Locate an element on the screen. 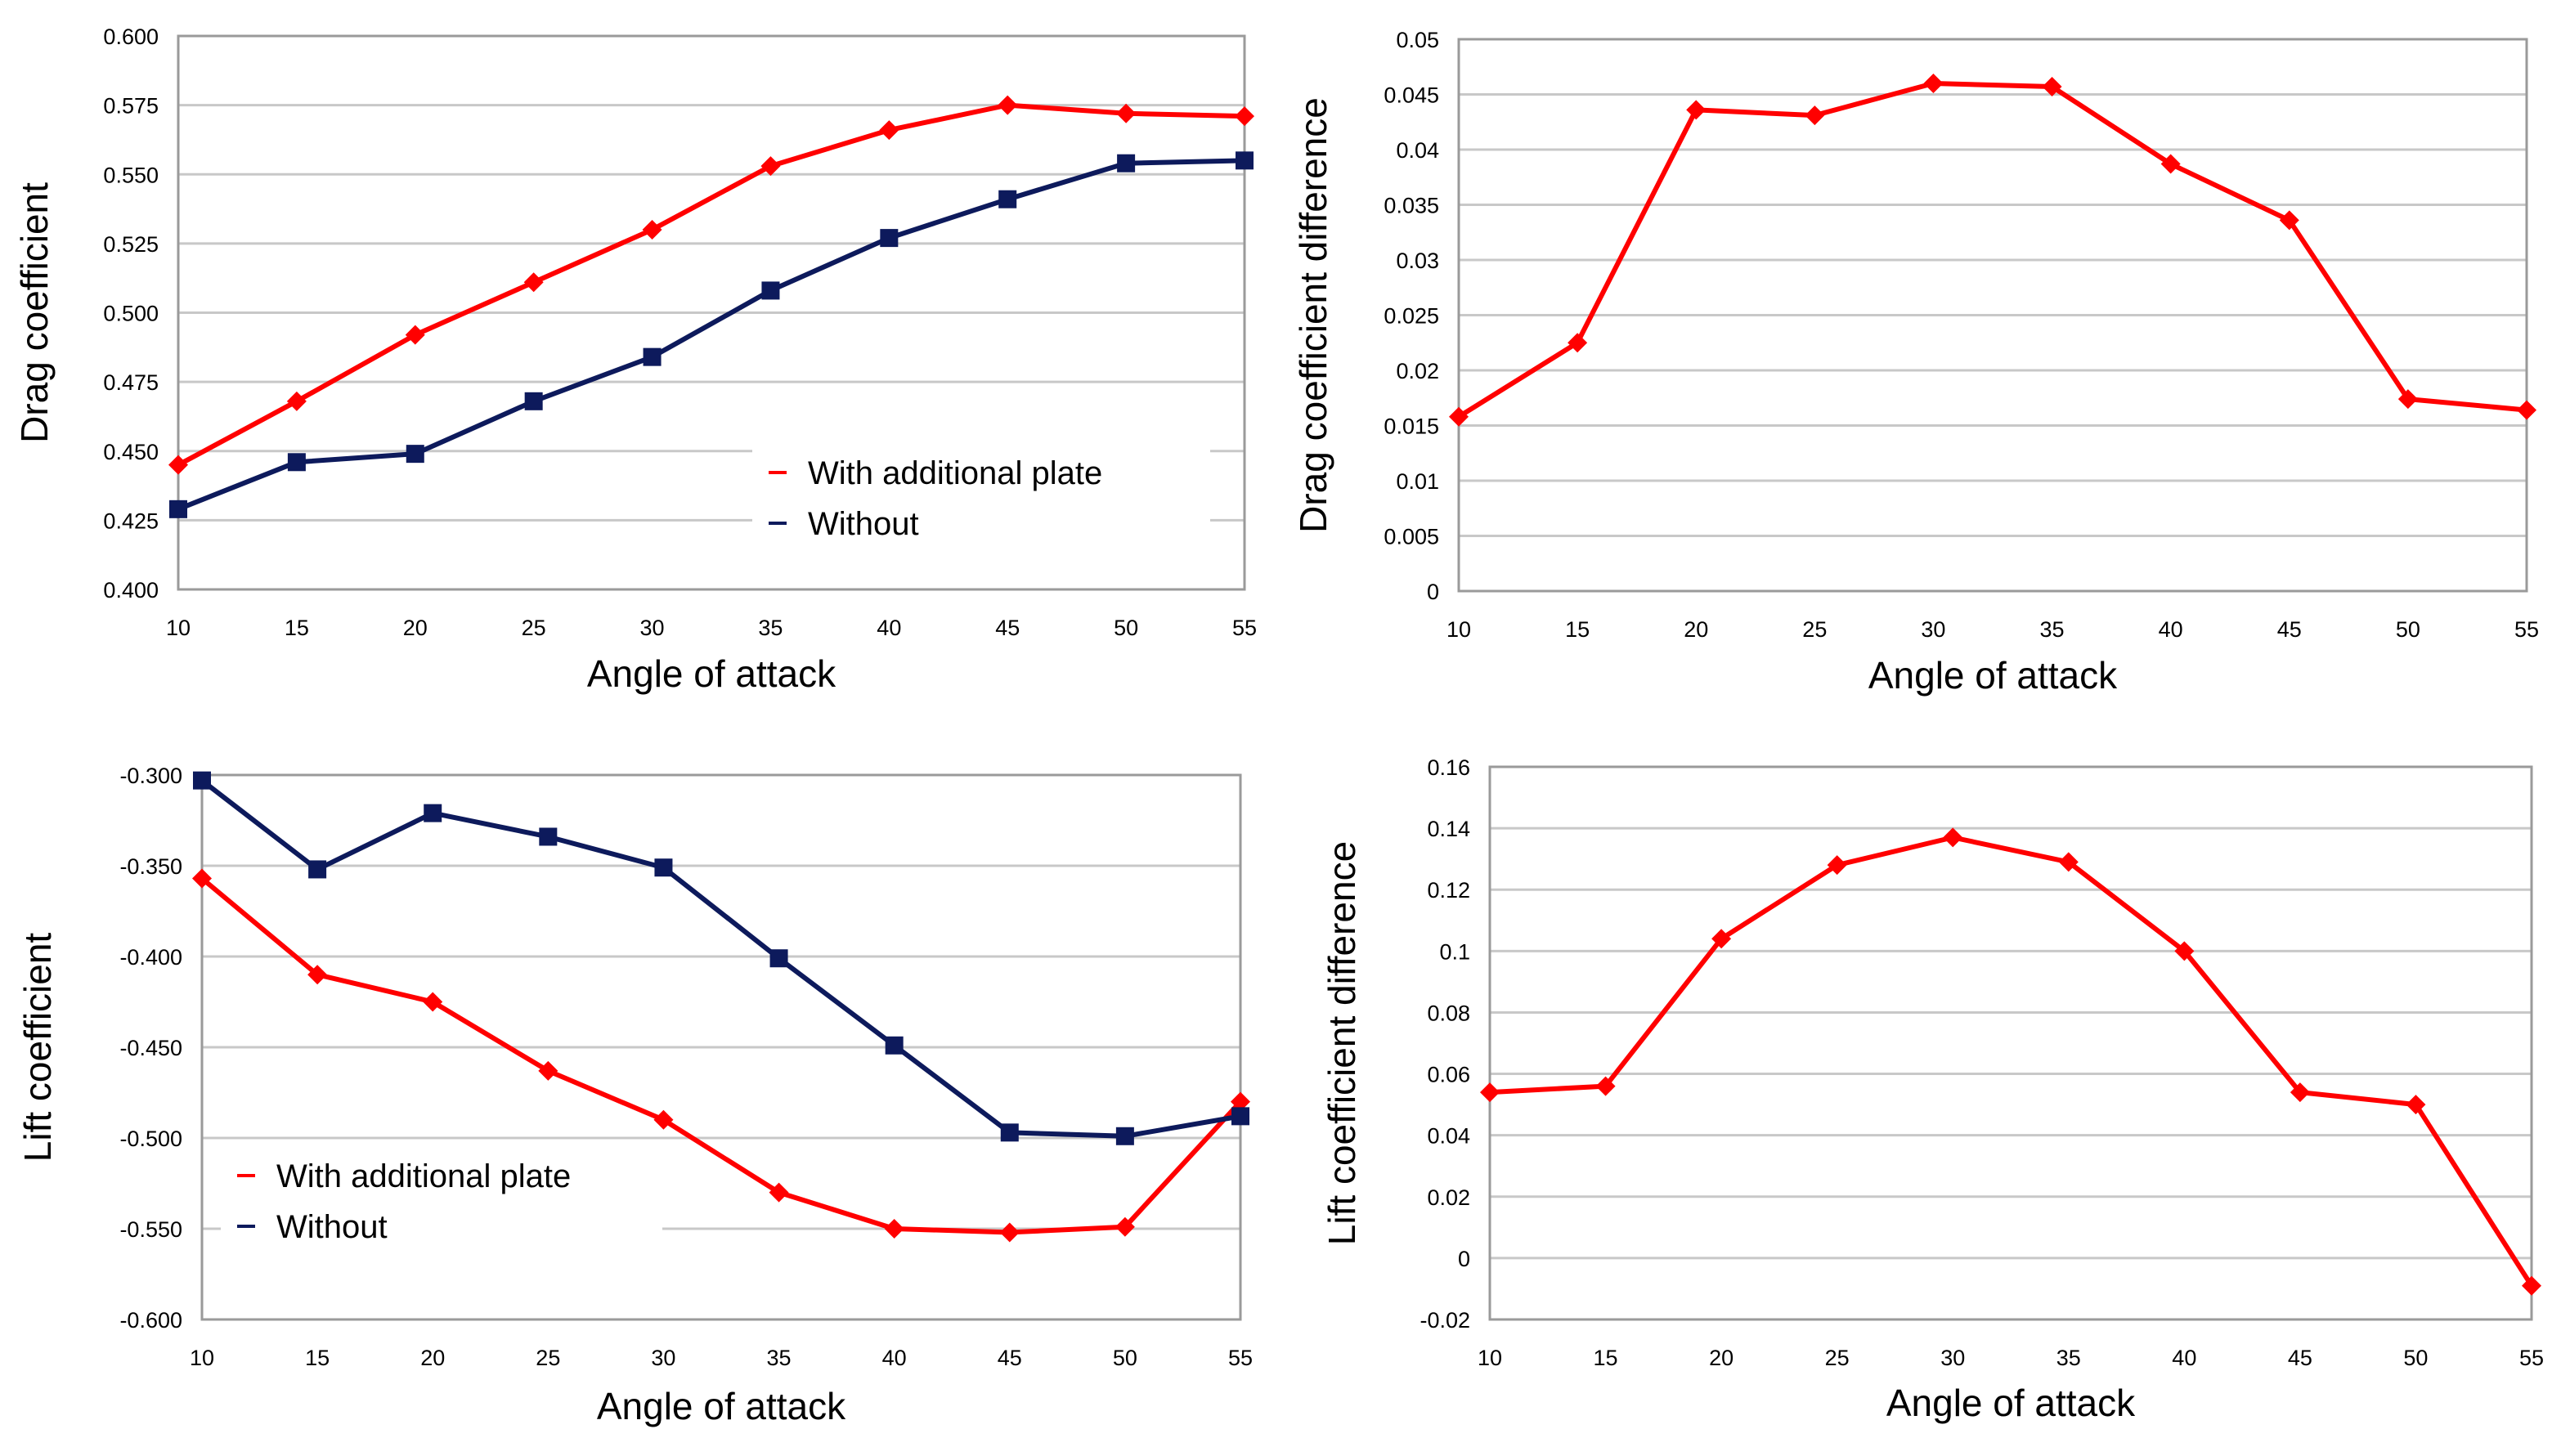 This screenshot has width=2561, height=1456. y-tick-label: 0.425 is located at coordinates (131, 520).